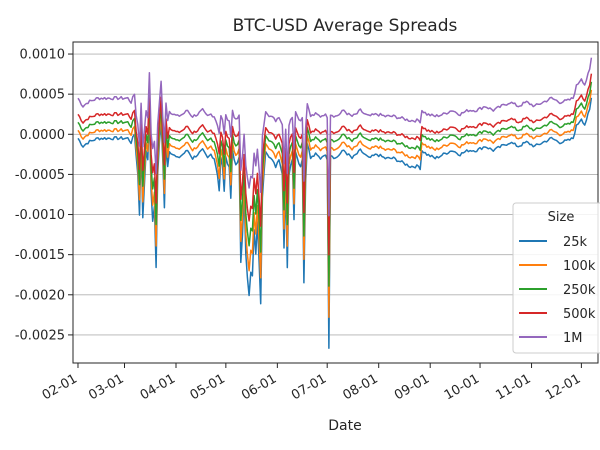  Describe the element at coordinates (513, 387) in the screenshot. I see `x-tick-label: 11-01` at that location.